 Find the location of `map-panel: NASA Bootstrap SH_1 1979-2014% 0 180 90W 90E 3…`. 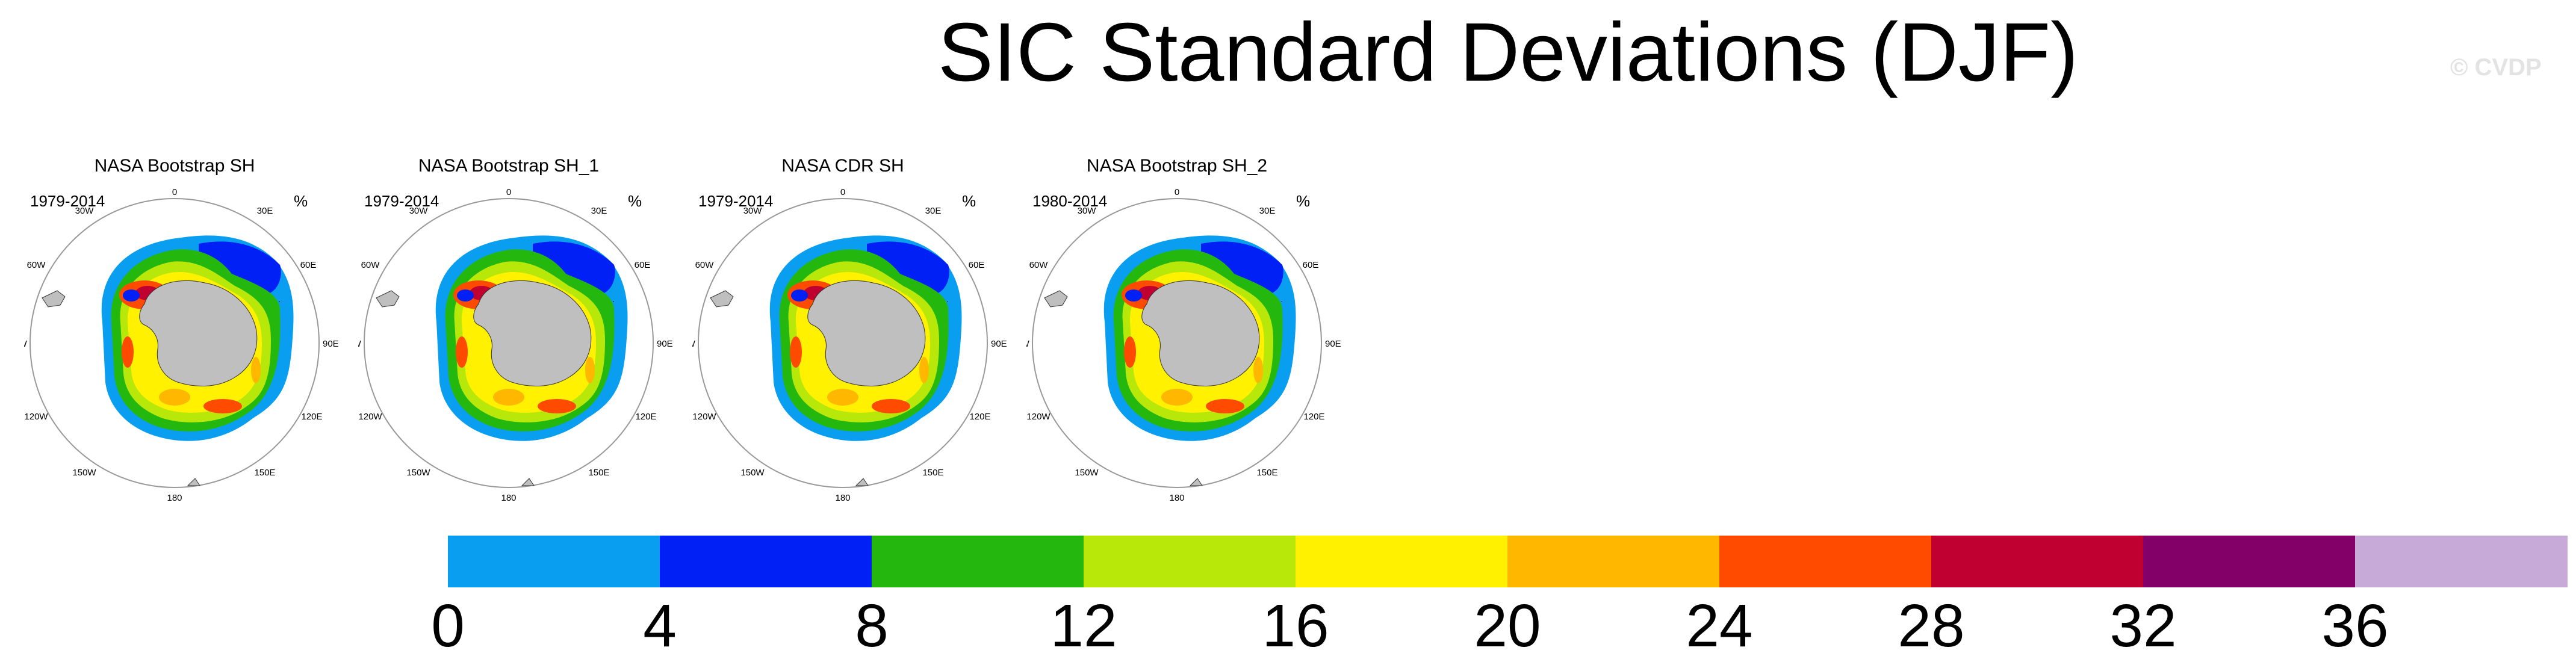

map-panel: NASA Bootstrap SH_1 1979-2014% 0 180 90W 90E 3… is located at coordinates (526, 327).